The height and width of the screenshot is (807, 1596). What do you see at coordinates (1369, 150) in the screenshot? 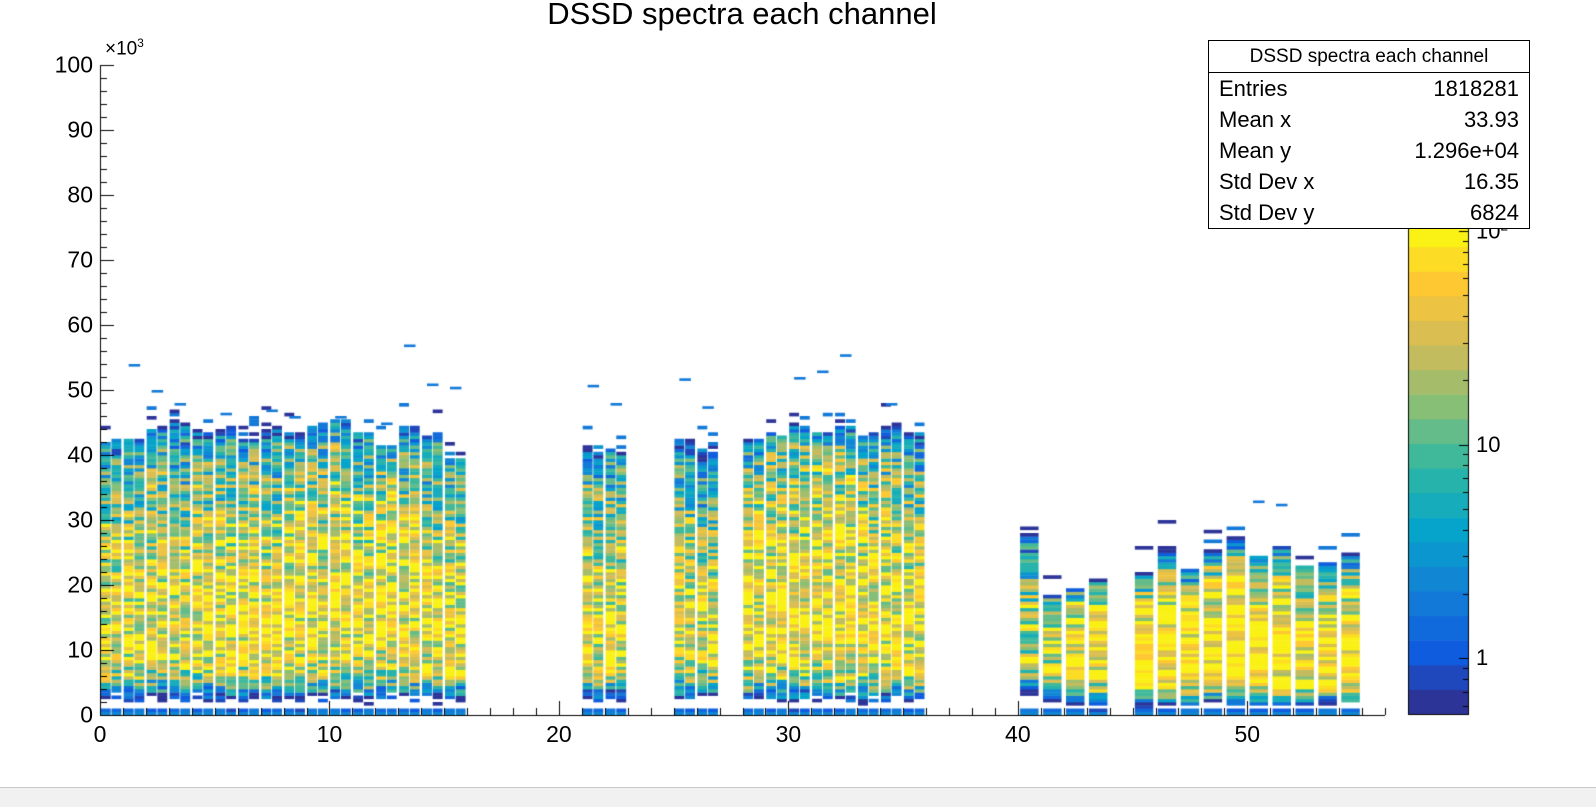
I see `stats-row-mean-y: Mean y 1.296e+04` at bounding box center [1369, 150].